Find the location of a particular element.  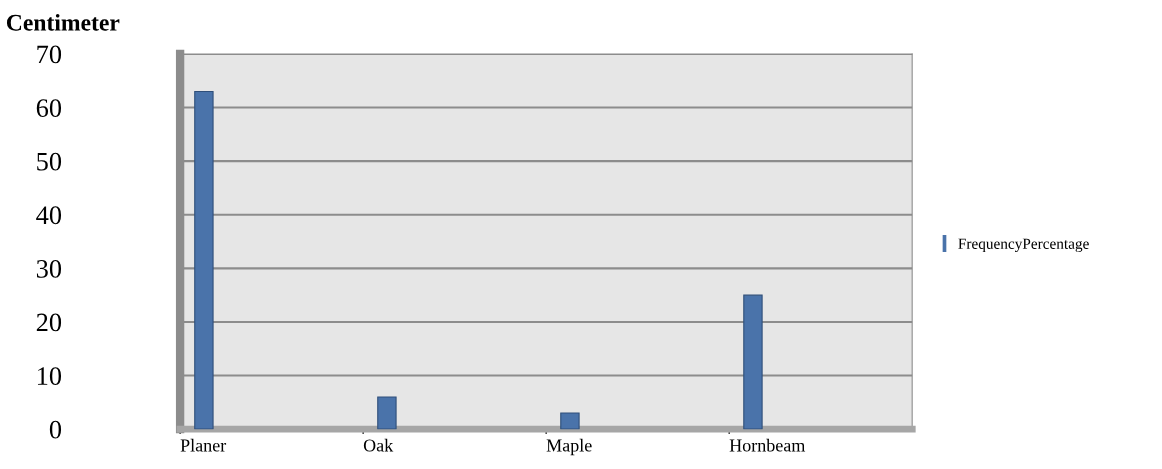

y-tick-label: 10 is located at coordinates (49, 376).